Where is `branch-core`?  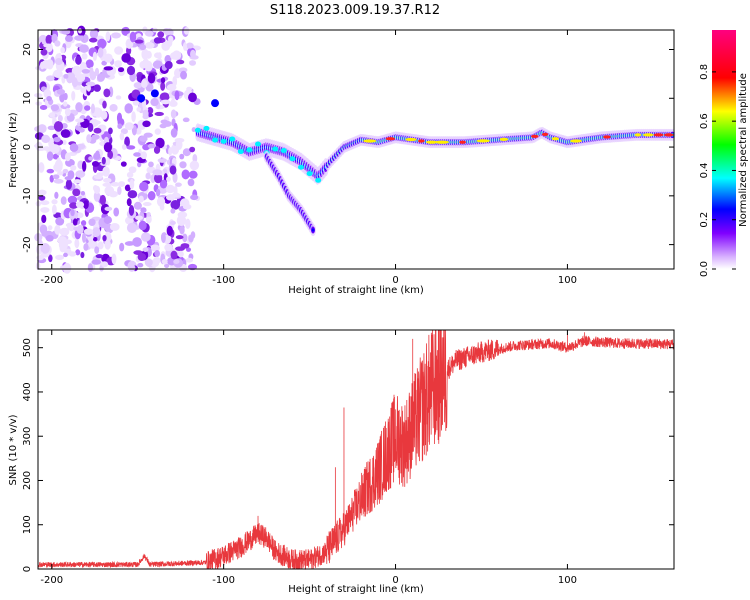
branch-core is located at coordinates (313, 230).